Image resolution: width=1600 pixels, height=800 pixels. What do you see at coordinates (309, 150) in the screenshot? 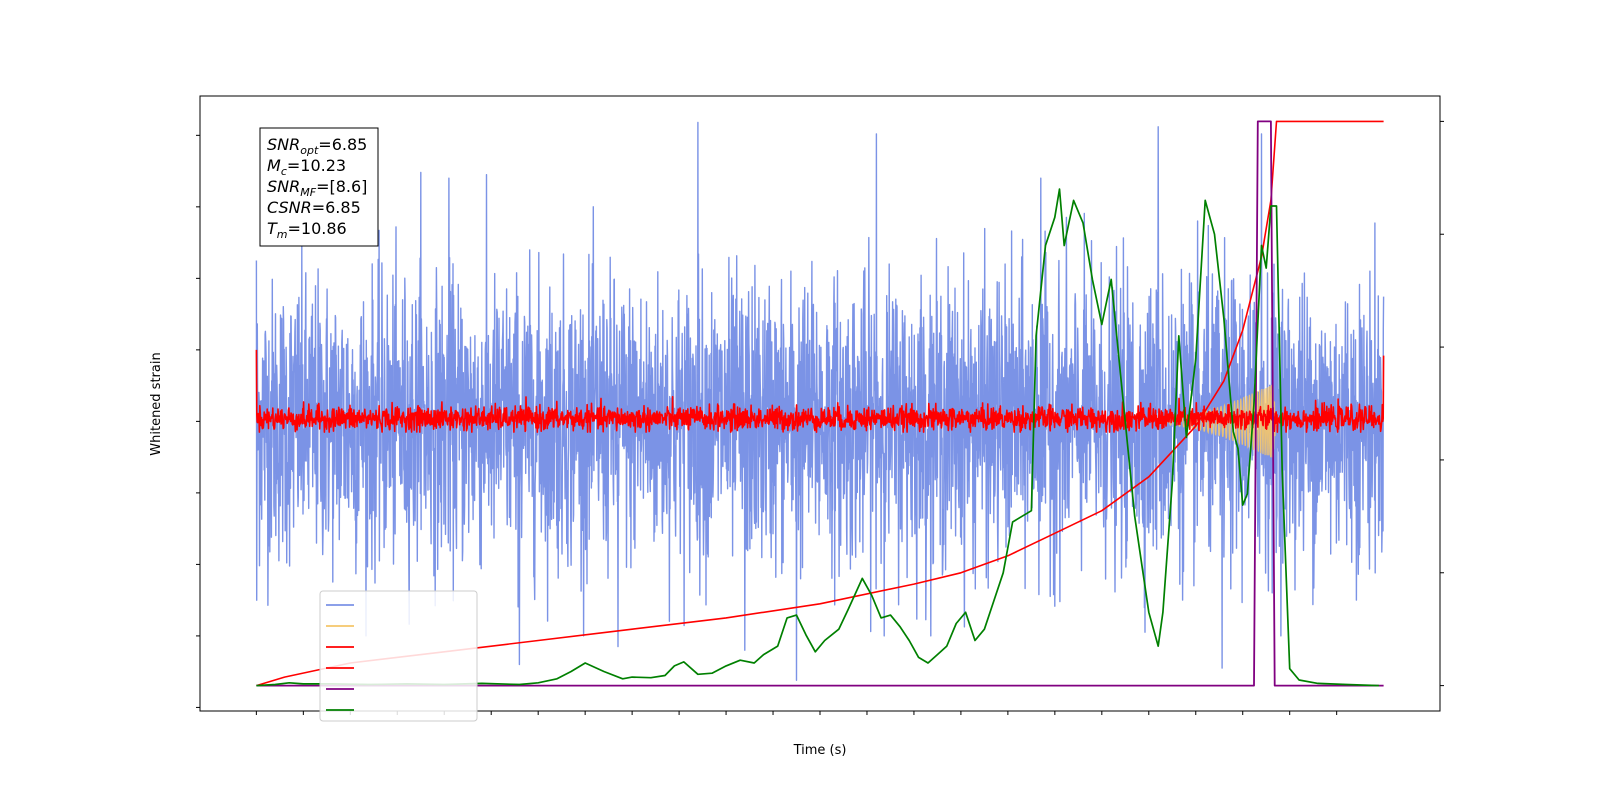
I see `annotation-subscript: opt` at bounding box center [309, 150].